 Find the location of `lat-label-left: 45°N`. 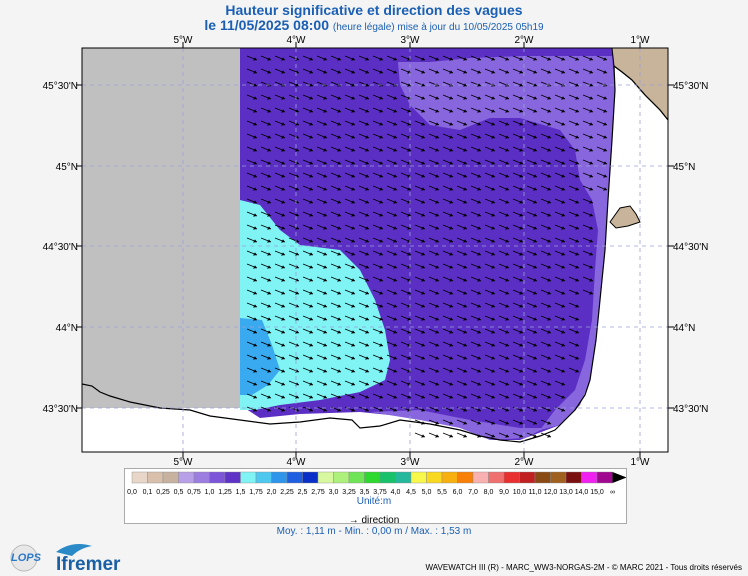

lat-label-left: 45°N is located at coordinates (67, 167).